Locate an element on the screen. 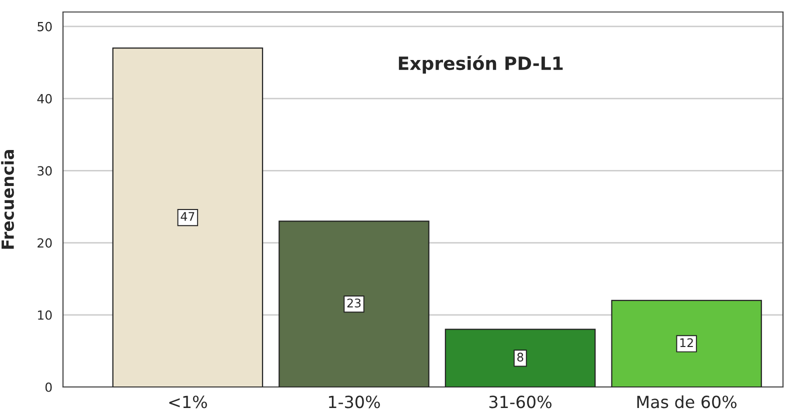  y-tick-label: 40 is located at coordinates (44, 99).